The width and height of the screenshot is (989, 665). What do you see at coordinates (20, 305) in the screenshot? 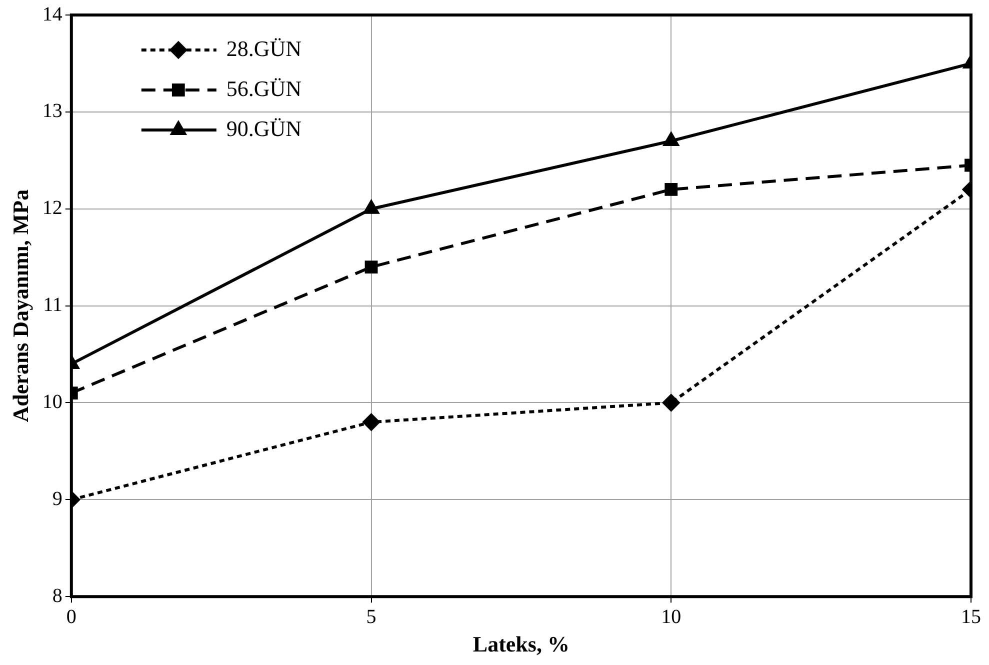
I see `y-axis-title: Aderans Dayanımı, MPa` at bounding box center [20, 305].